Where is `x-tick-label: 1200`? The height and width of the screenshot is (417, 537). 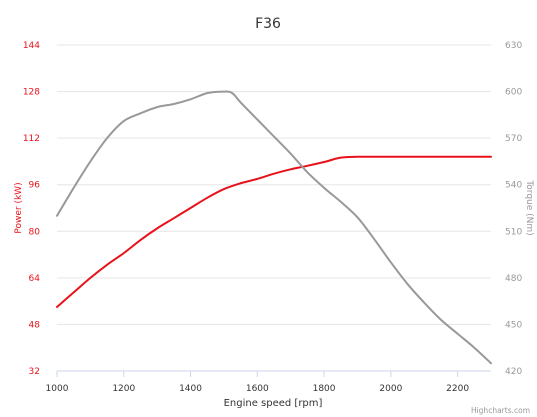 x-tick-label: 1200 is located at coordinates (123, 389).